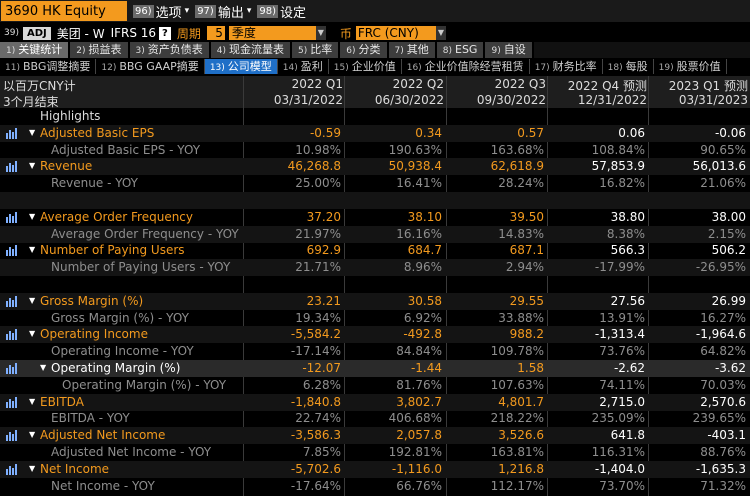  Describe the element at coordinates (419, 435) in the screenshot. I see `table-cell: 2,057.8` at that location.